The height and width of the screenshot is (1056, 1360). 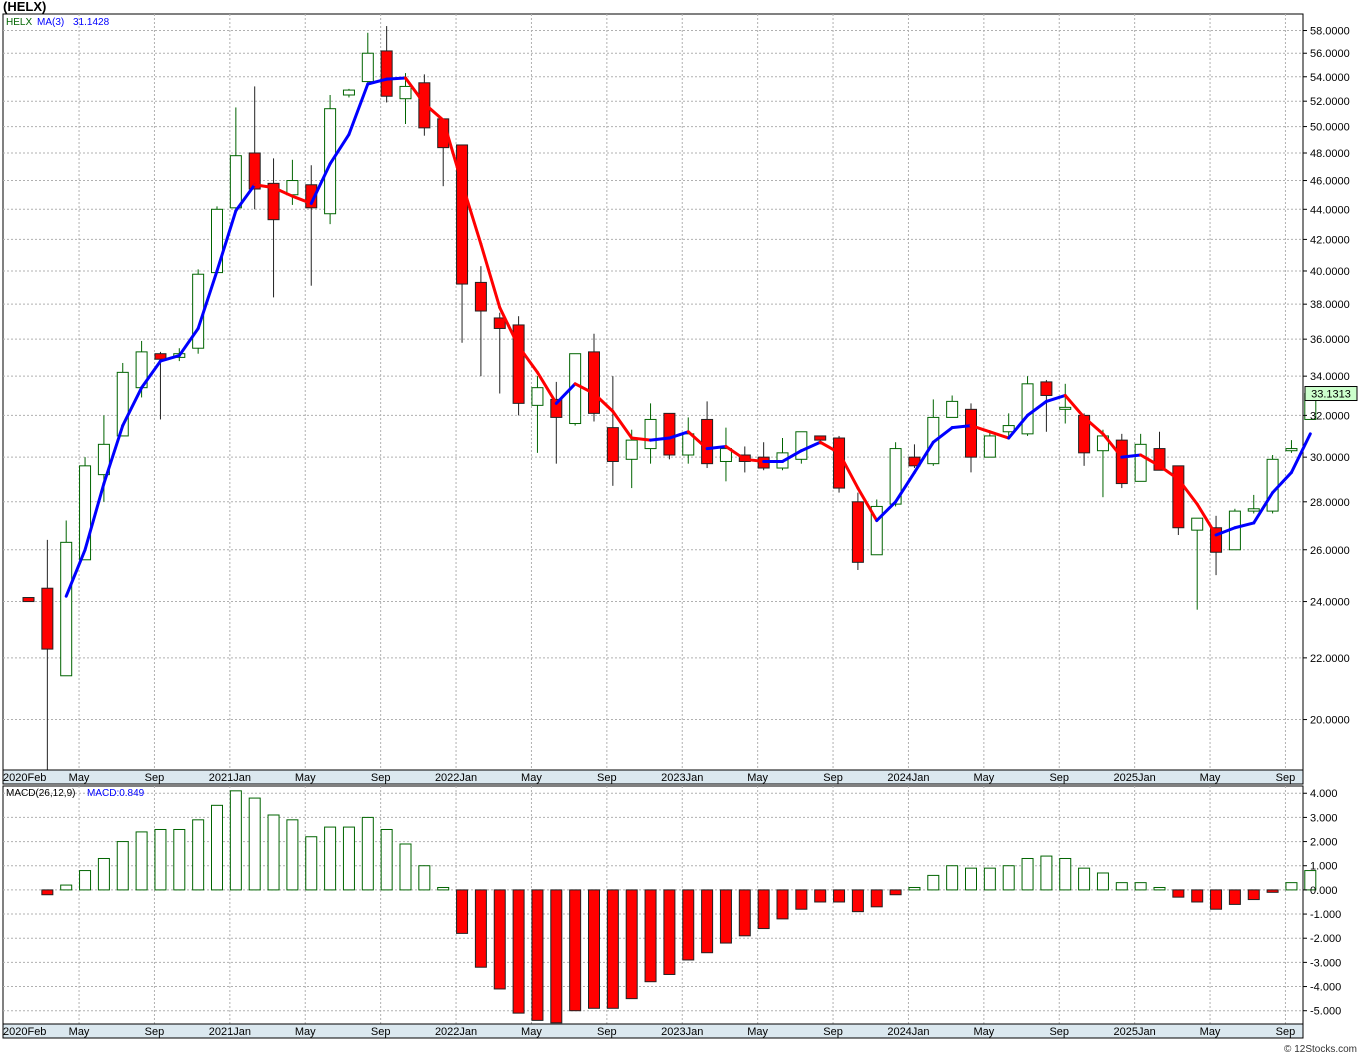 I want to click on macd-x-axis-band, so click(x=653, y=1031).